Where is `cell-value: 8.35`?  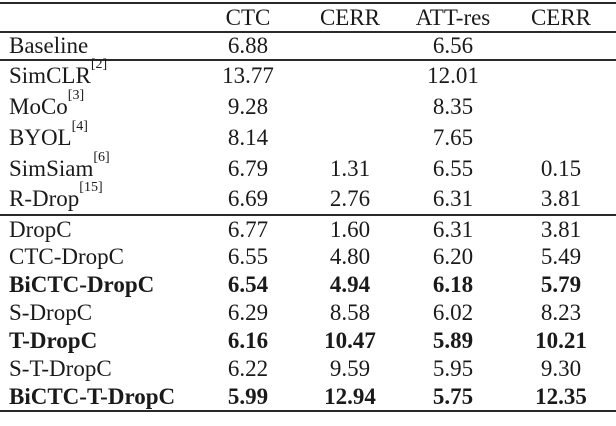 cell-value: 8.35 is located at coordinates (453, 106).